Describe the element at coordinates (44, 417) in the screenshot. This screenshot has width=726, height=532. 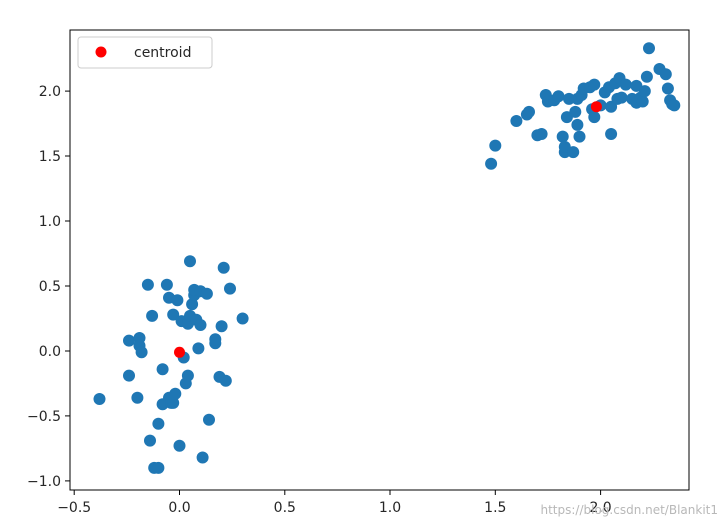
I see `y-tick-label: −0.5` at that location.